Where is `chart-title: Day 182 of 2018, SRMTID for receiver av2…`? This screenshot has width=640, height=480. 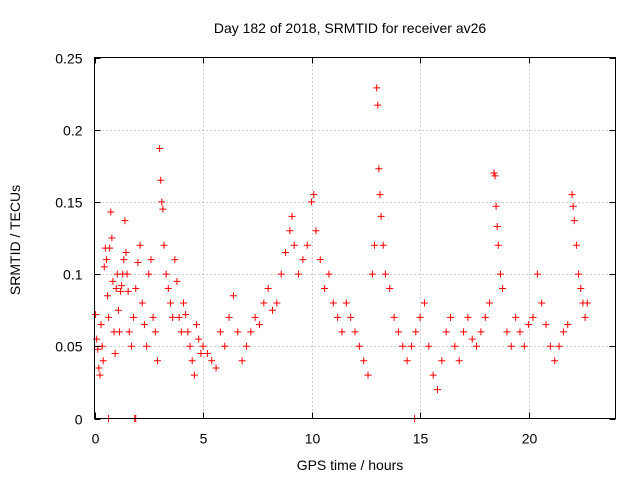 chart-title: Day 182 of 2018, SRMTID for receiver av2… is located at coordinates (350, 28).